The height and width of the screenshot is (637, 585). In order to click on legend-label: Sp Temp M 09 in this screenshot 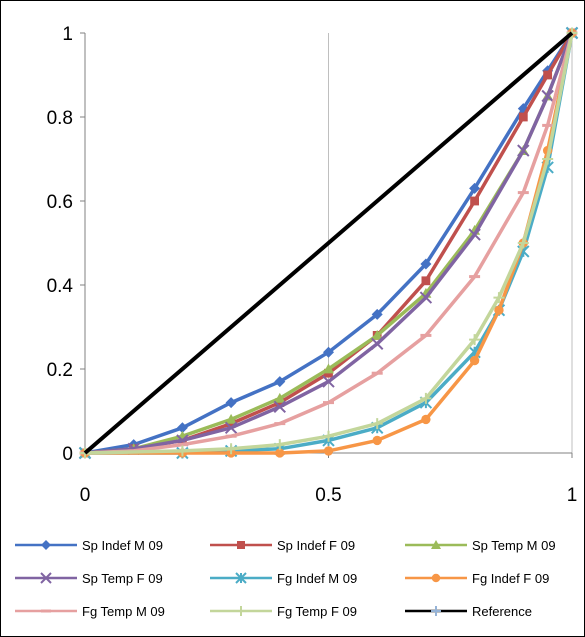, I will do `click(514, 545)`.